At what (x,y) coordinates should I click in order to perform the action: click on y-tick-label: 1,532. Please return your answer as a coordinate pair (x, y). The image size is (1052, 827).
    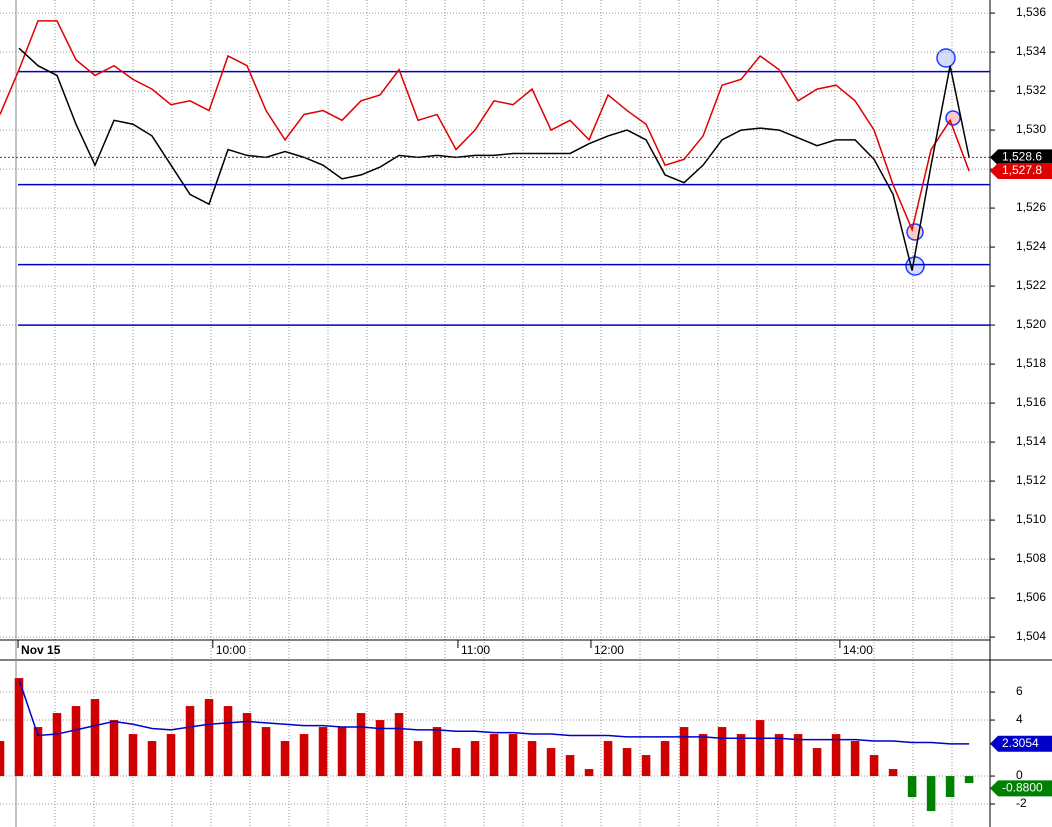
    Looking at the image, I should click on (1031, 90).